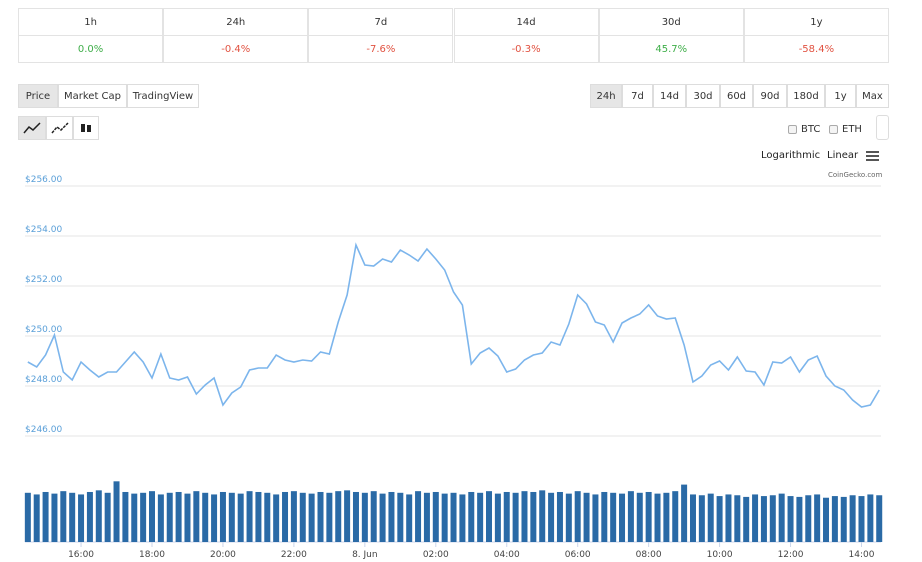  What do you see at coordinates (526, 49) in the screenshot?
I see `period-change: -0.3%` at bounding box center [526, 49].